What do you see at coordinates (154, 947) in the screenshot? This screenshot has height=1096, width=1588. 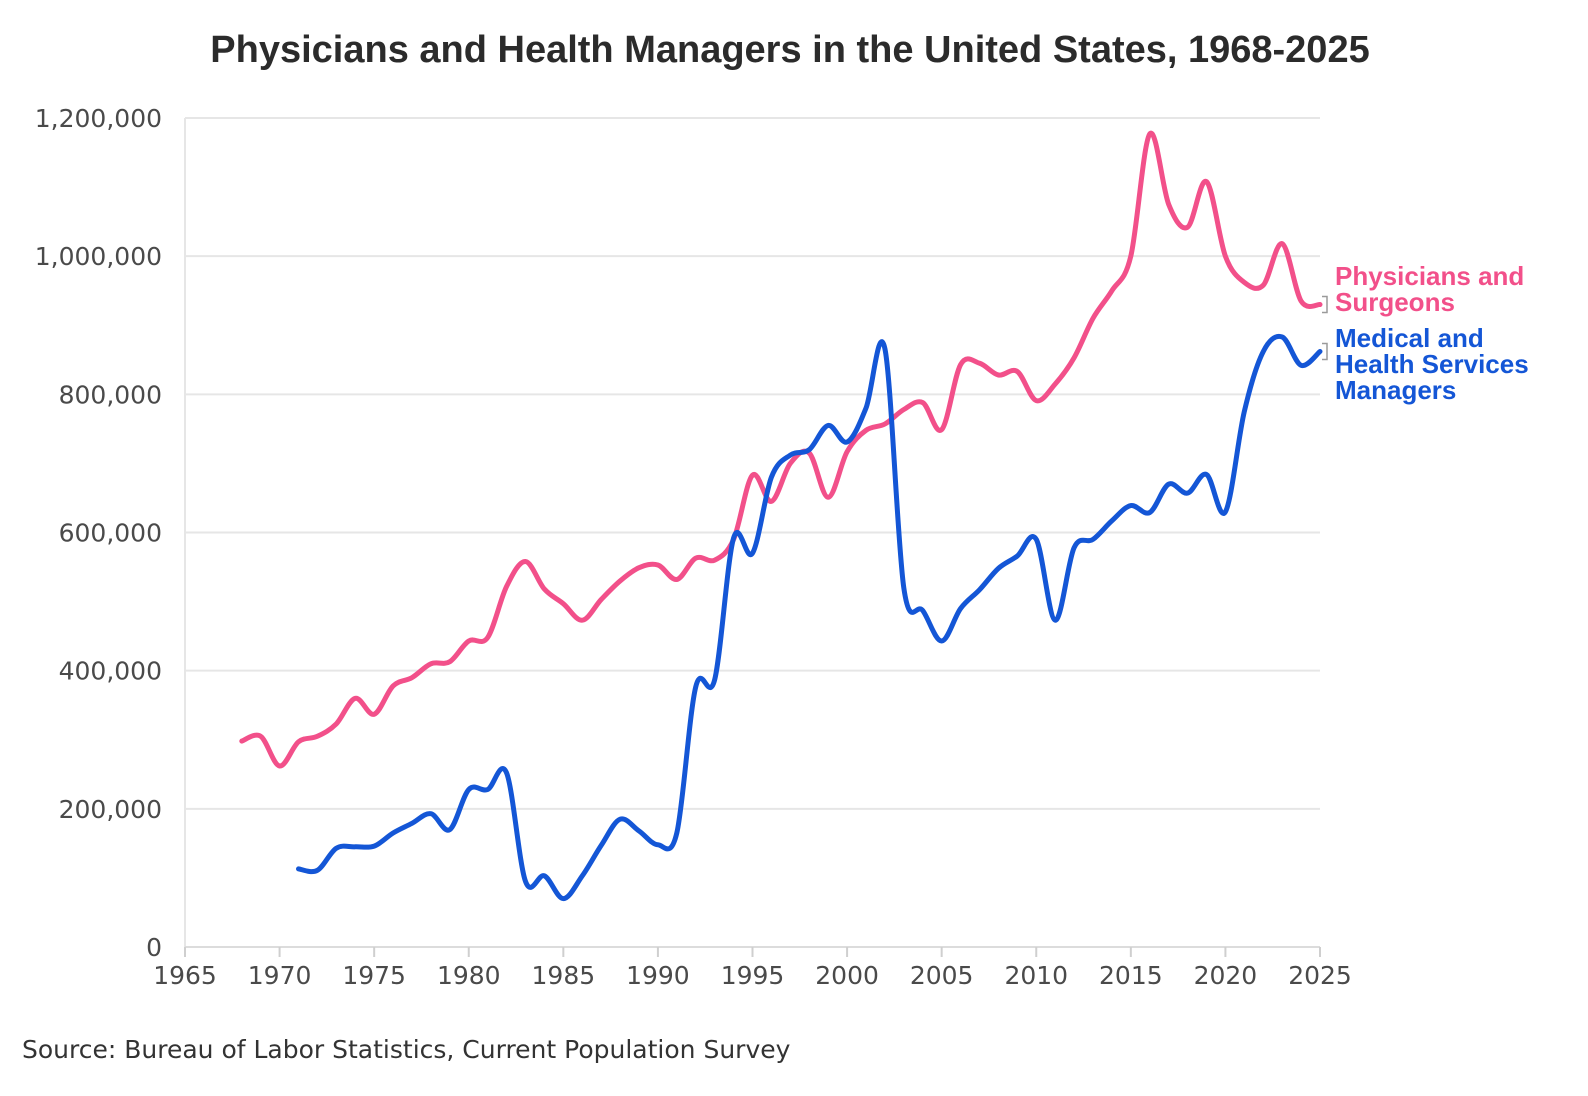 I see `y-tick-label: 0` at bounding box center [154, 947].